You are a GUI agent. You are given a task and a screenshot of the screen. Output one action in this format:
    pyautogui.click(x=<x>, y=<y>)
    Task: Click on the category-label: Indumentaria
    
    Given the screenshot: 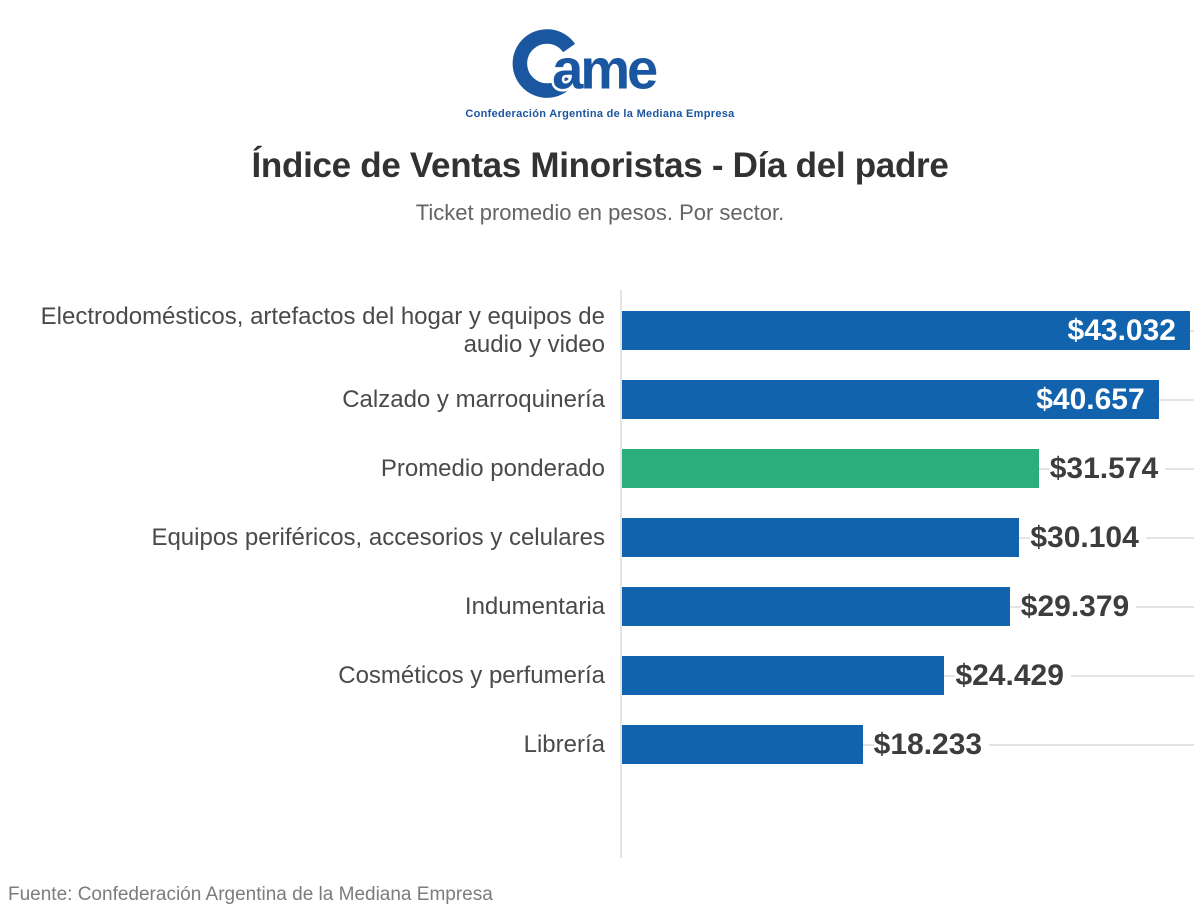 What is the action you would take?
    pyautogui.click(x=534, y=606)
    